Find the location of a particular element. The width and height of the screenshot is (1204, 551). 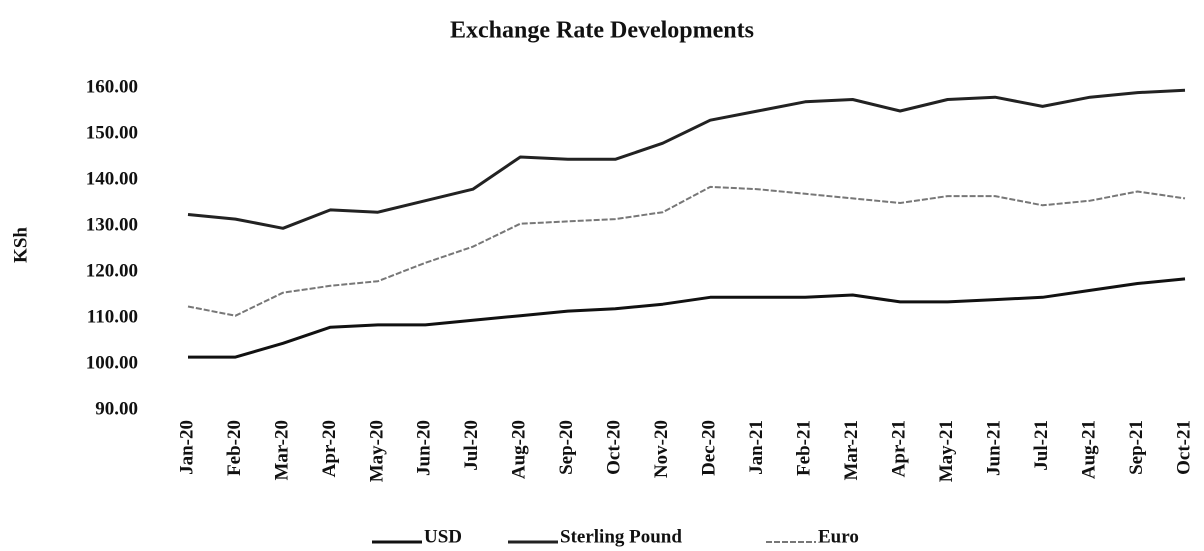

y-tick-label: 160.00 is located at coordinates (112, 86).